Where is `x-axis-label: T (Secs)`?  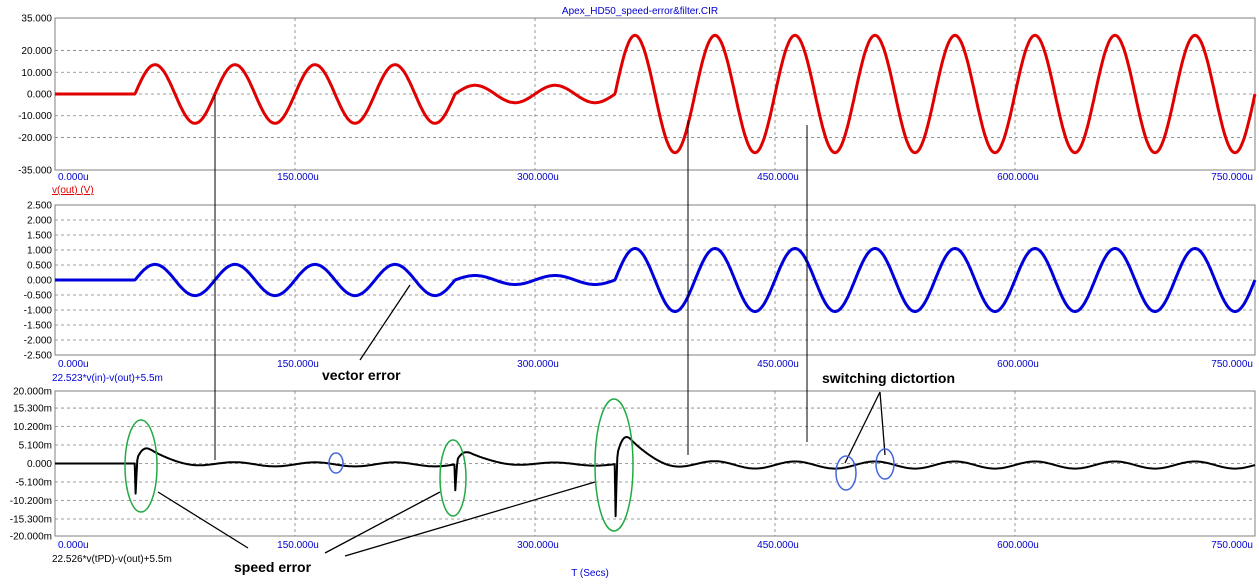 x-axis-label: T (Secs) is located at coordinates (590, 573).